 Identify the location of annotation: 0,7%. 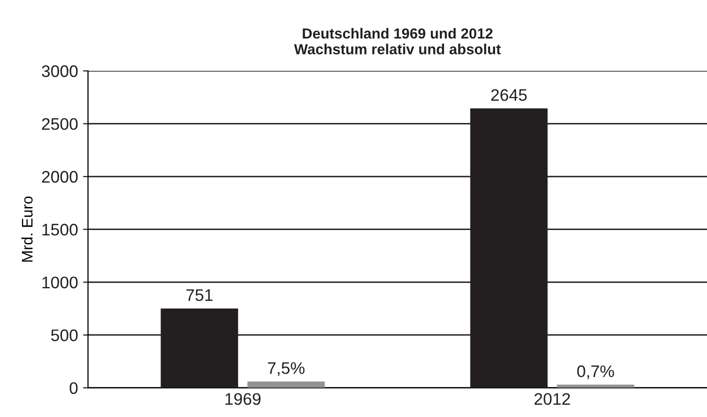
(595, 372).